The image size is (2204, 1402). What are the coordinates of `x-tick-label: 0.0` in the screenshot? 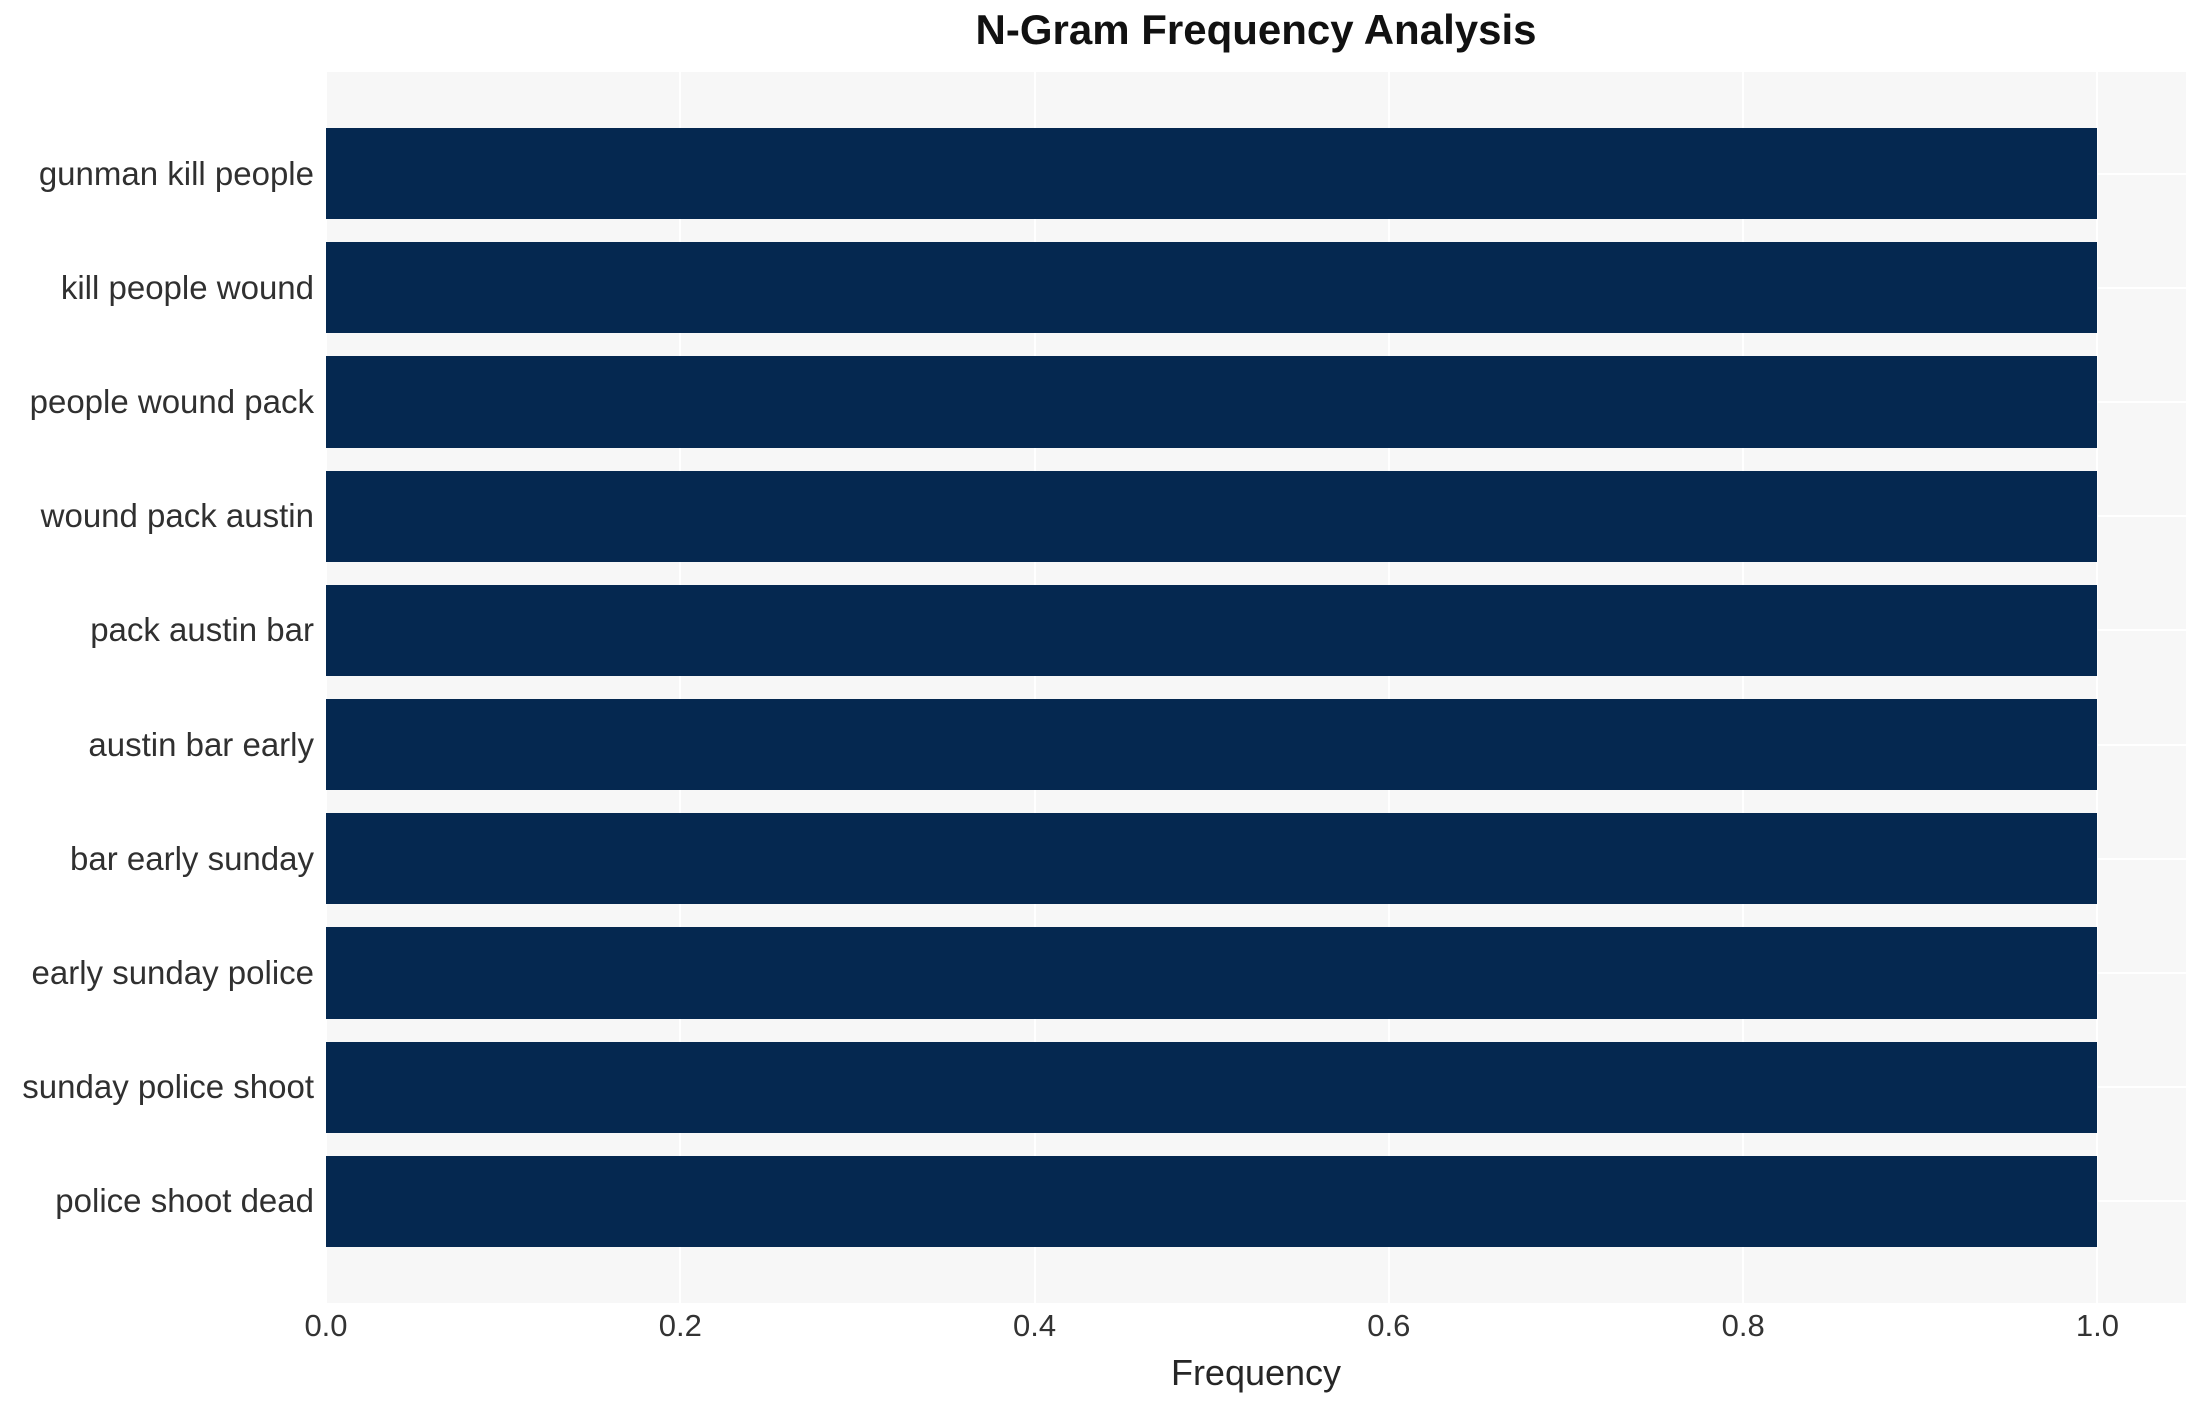 It's located at (326, 1325).